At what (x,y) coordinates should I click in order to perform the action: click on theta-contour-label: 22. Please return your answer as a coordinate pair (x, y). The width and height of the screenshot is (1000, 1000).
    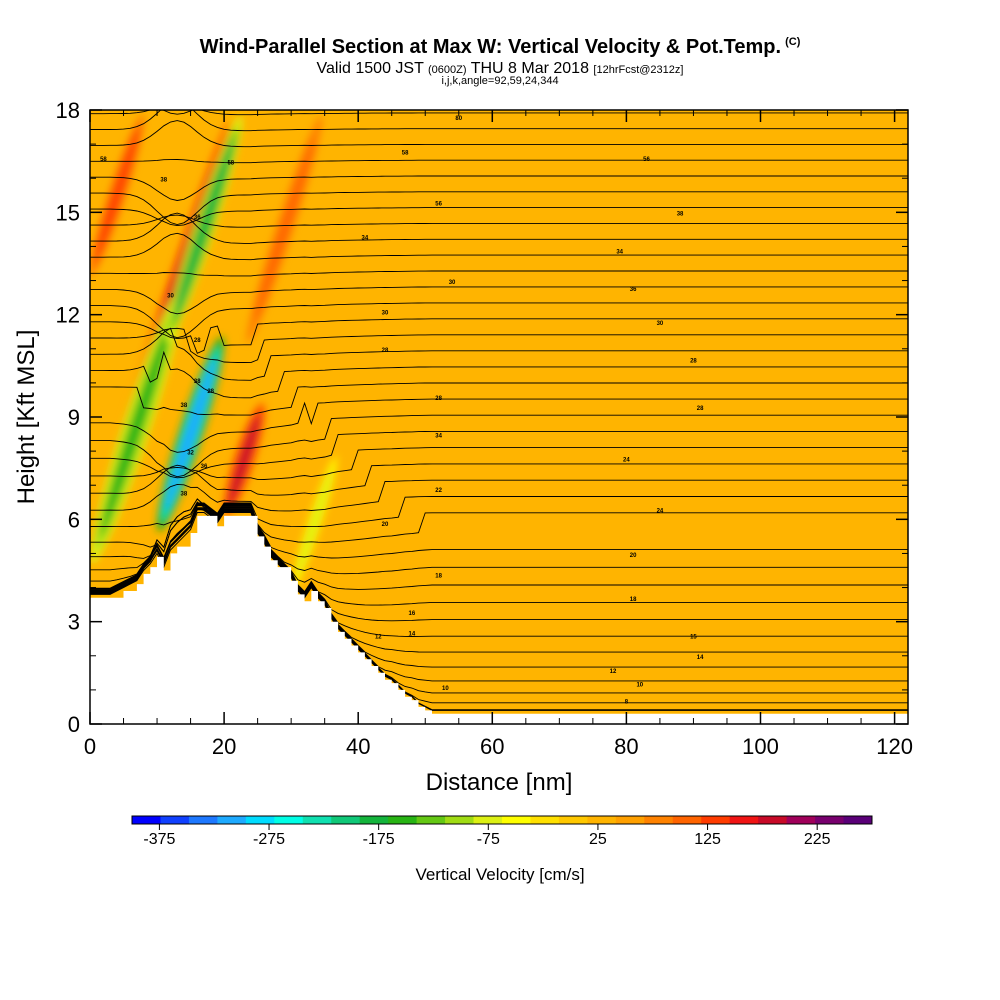
    Looking at the image, I should click on (438, 491).